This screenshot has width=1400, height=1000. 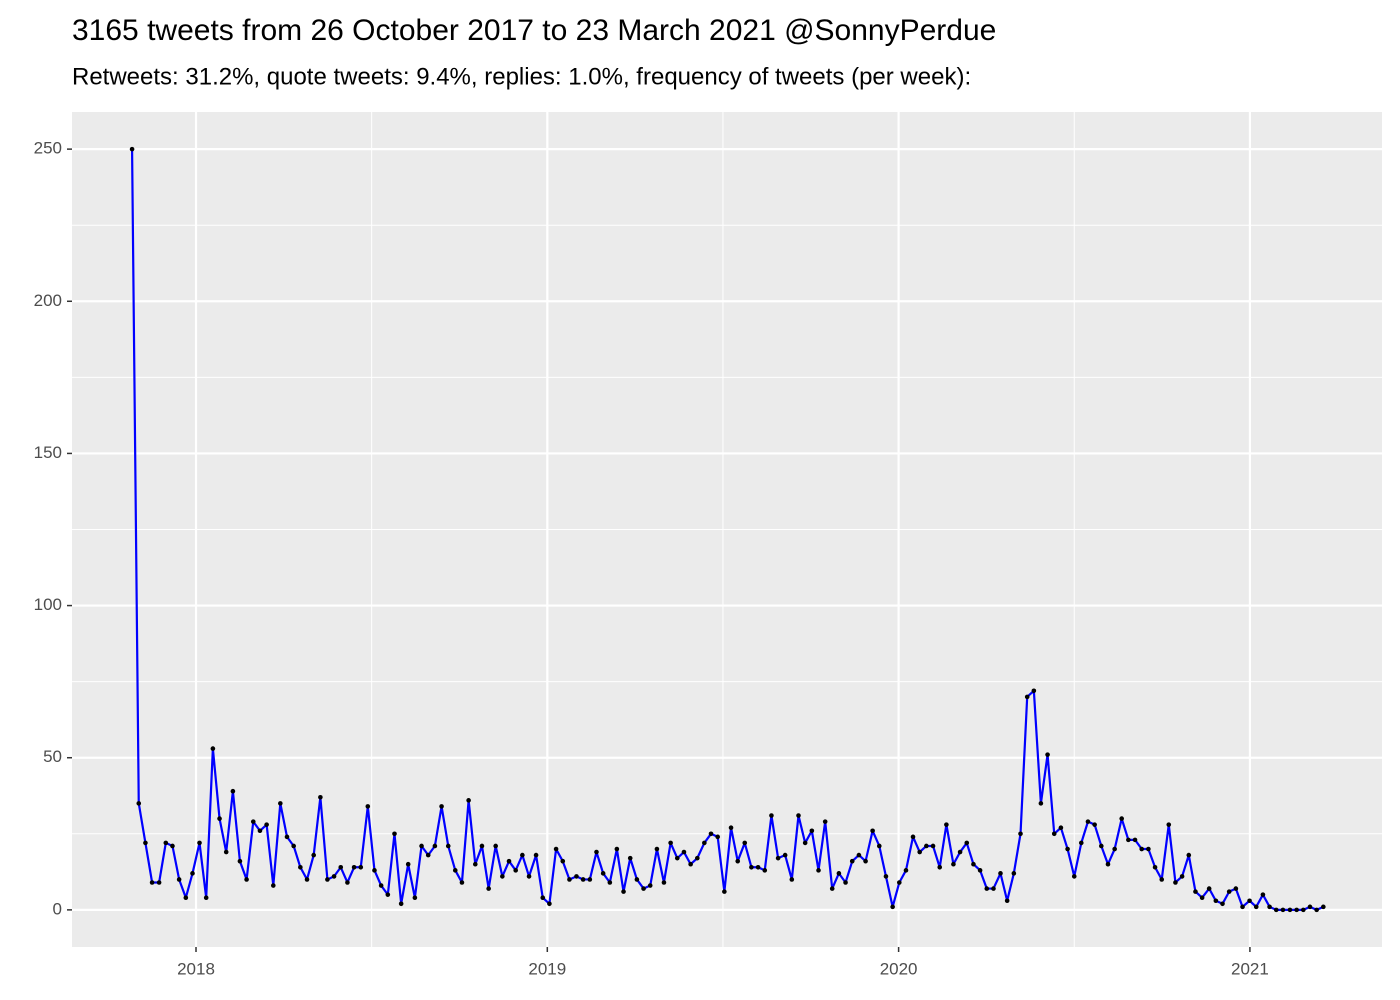 I want to click on x-tick-label: 2021, so click(x=1250, y=968).